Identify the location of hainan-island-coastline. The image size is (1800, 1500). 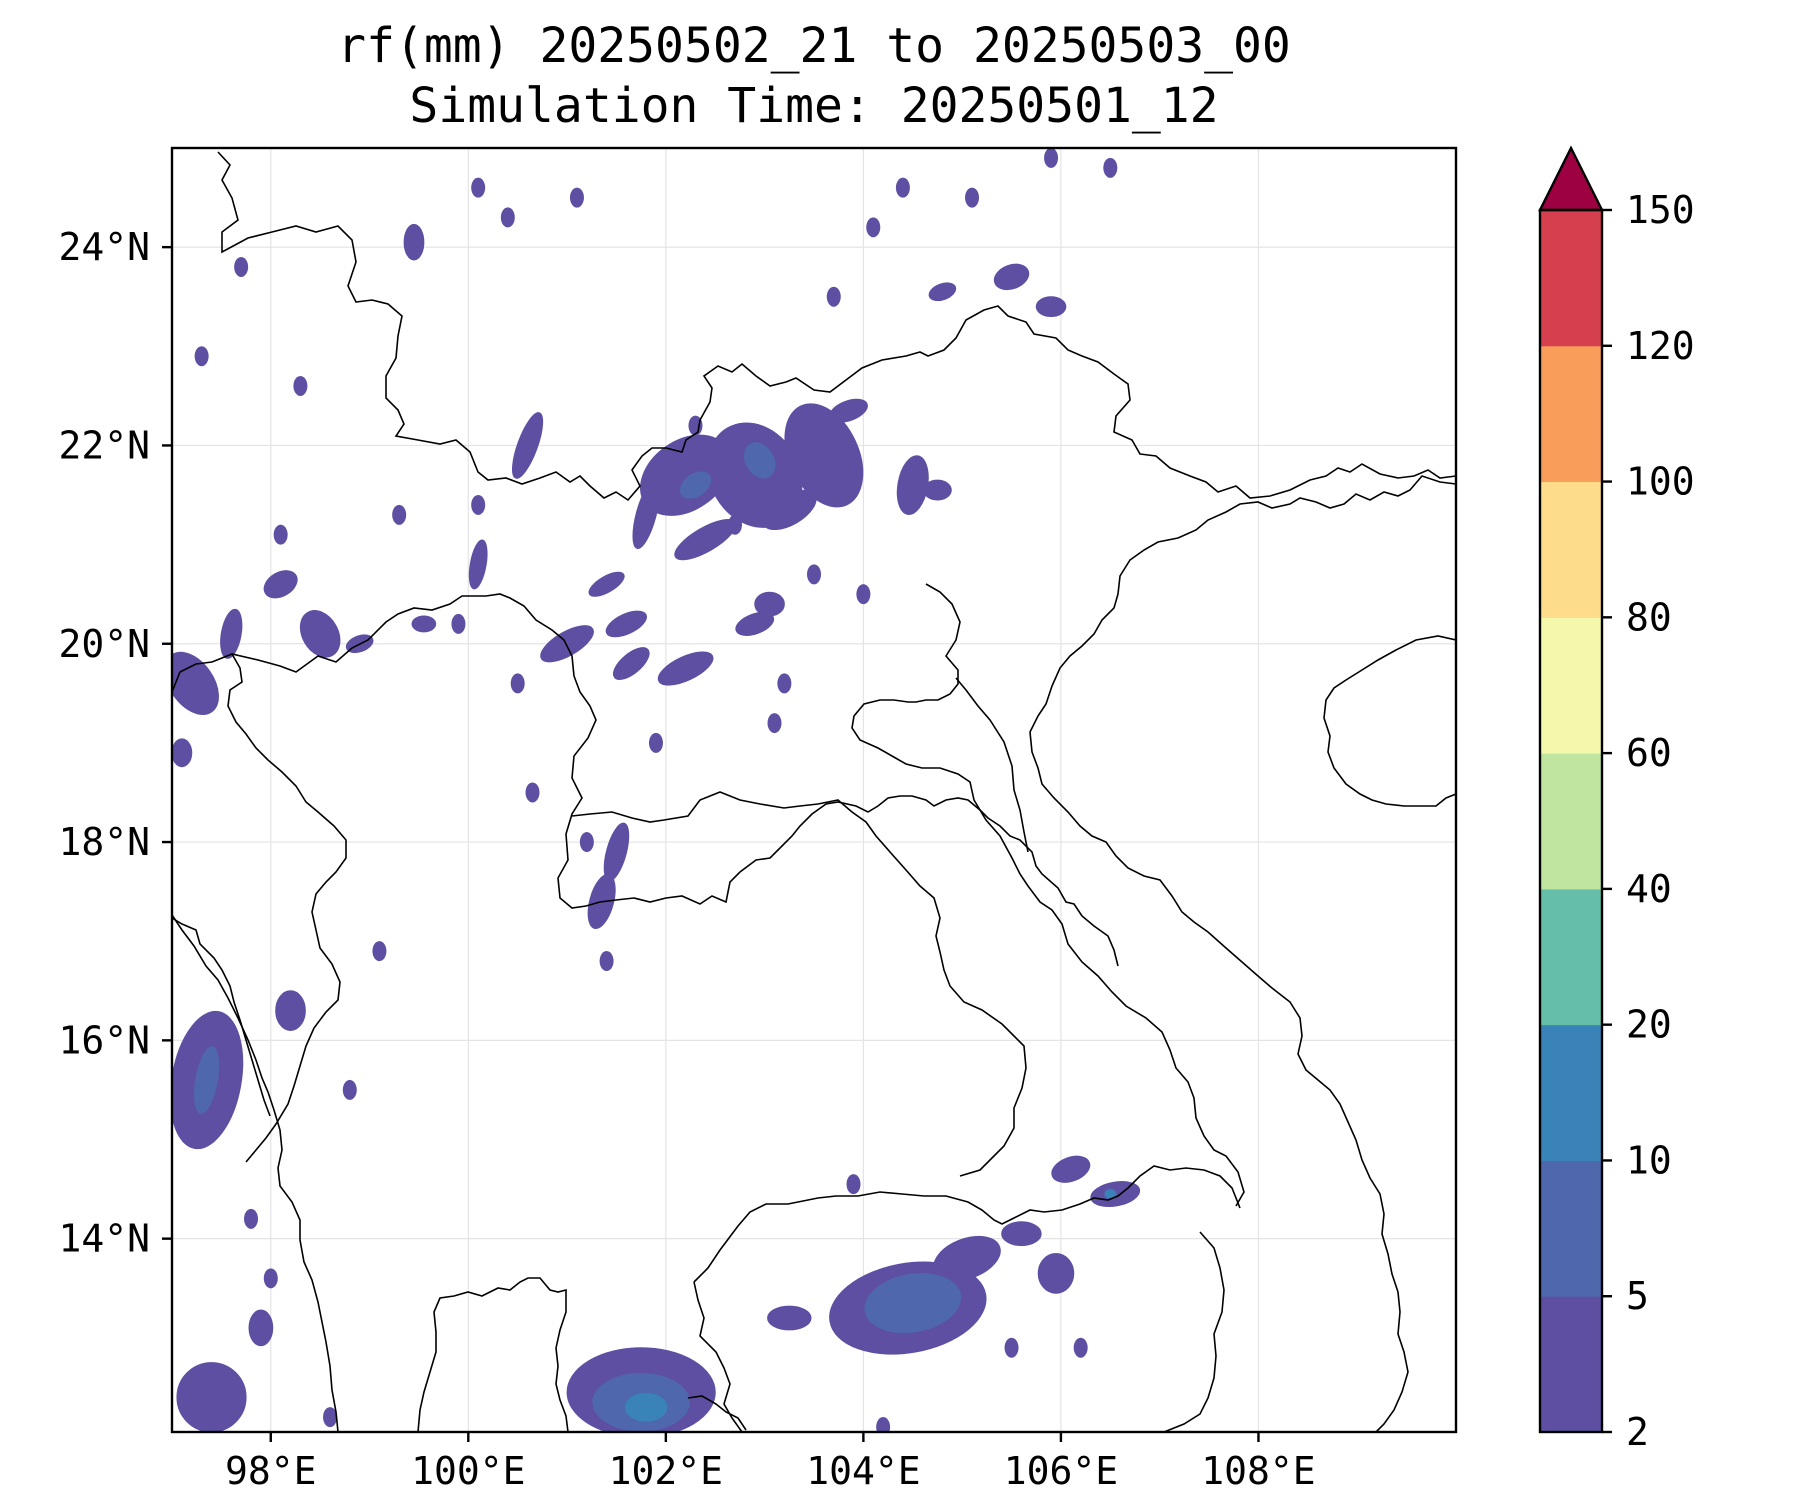
(1389, 721).